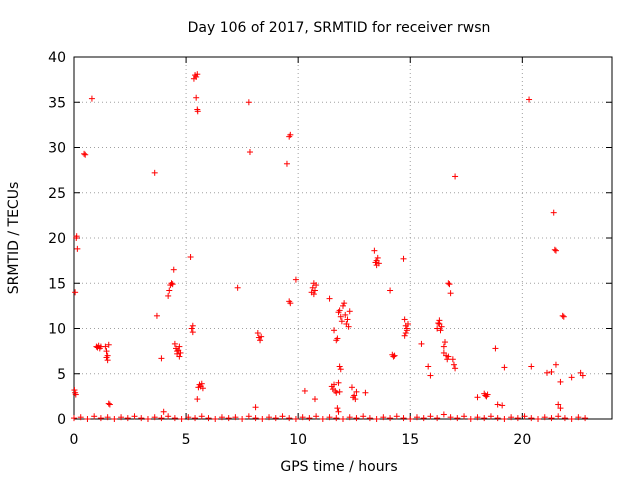 This screenshot has width=640, height=480. Describe the element at coordinates (74, 440) in the screenshot. I see `x-tick-label: 0` at that location.